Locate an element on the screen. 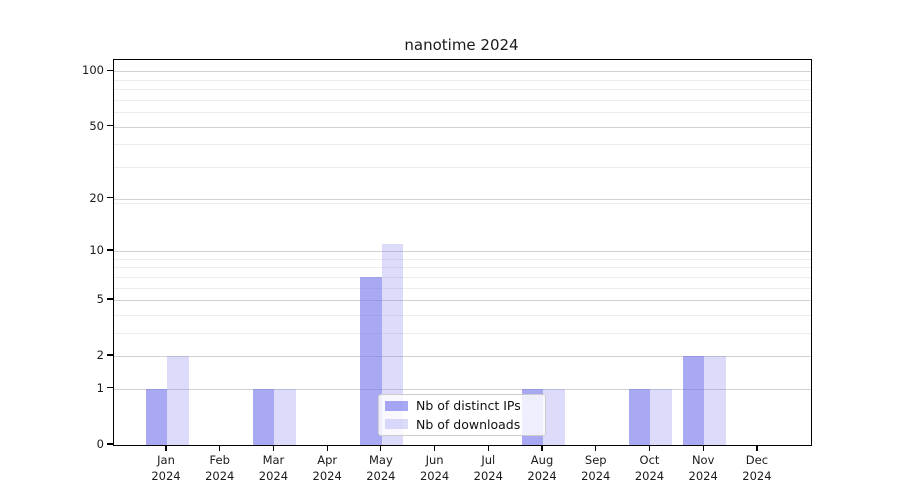 The width and height of the screenshot is (900, 500). legend-row: Nb of distinct IPs is located at coordinates (465, 405).